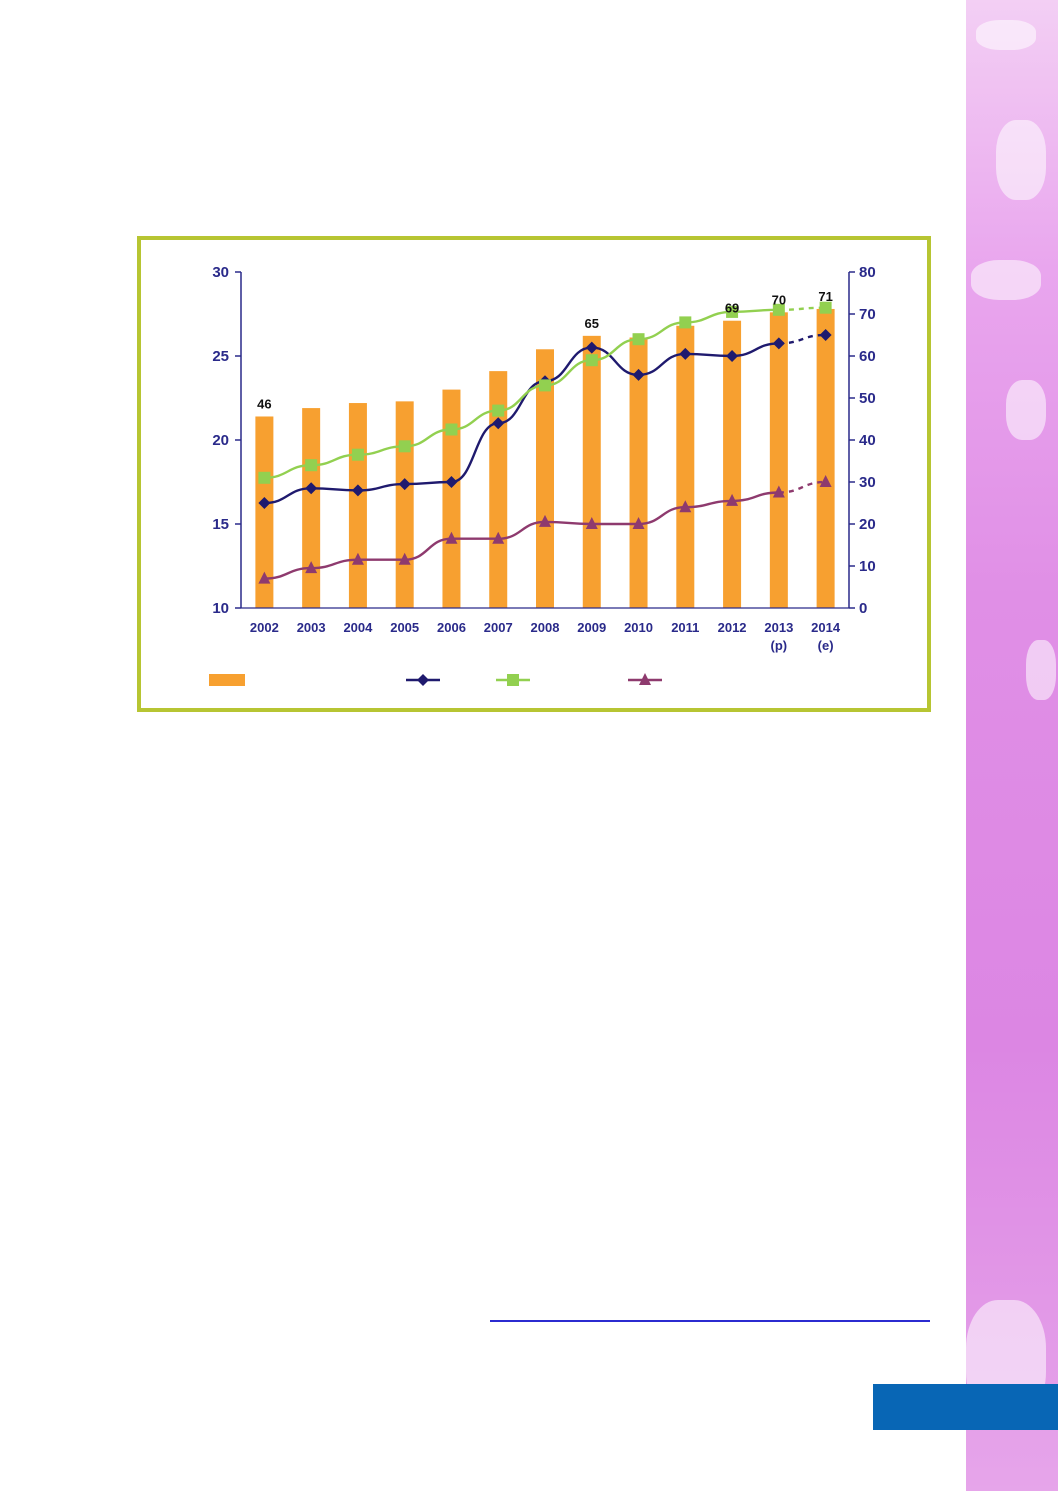 The height and width of the screenshot is (1491, 1058). I want to click on series-diamond-point-2005, so click(404, 484).